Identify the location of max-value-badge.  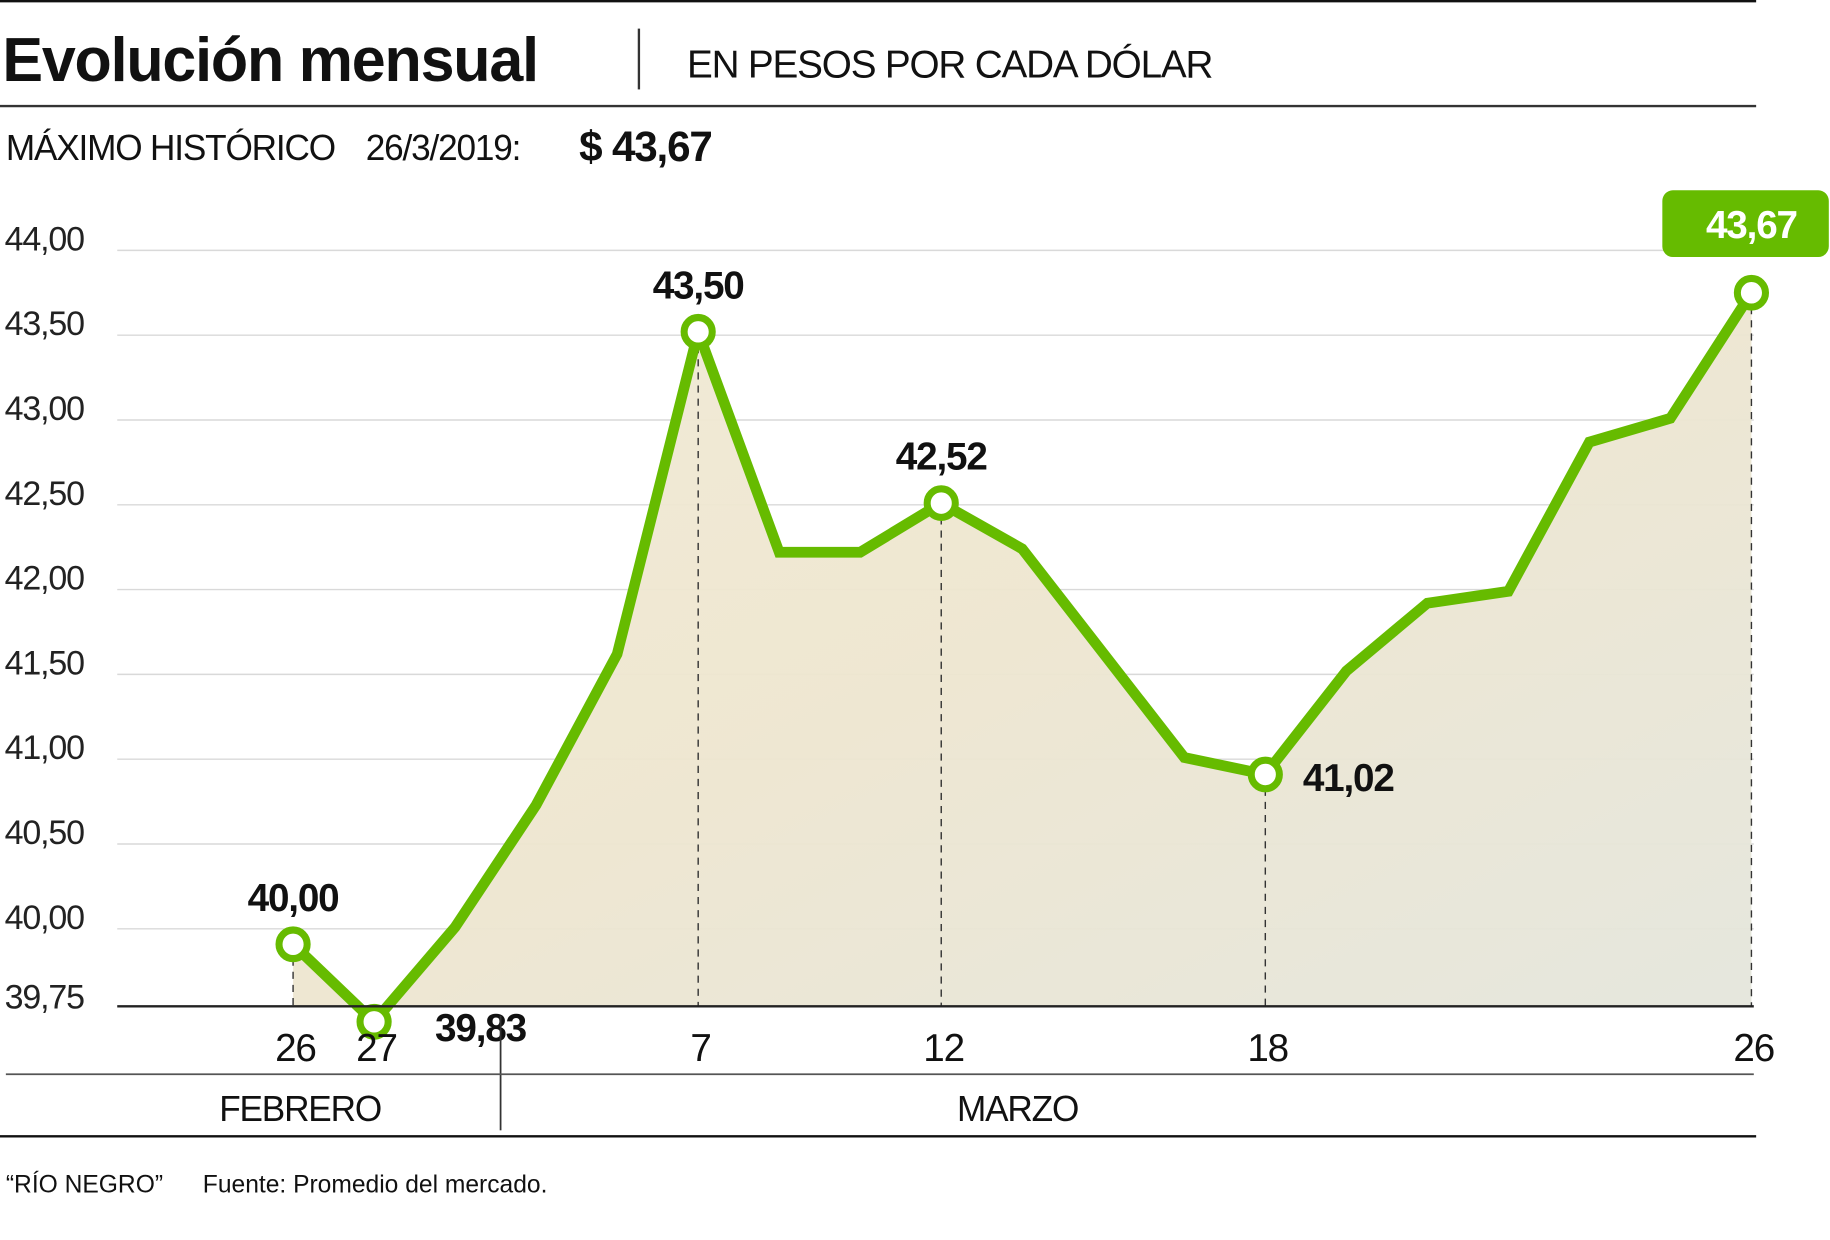
(1745, 224).